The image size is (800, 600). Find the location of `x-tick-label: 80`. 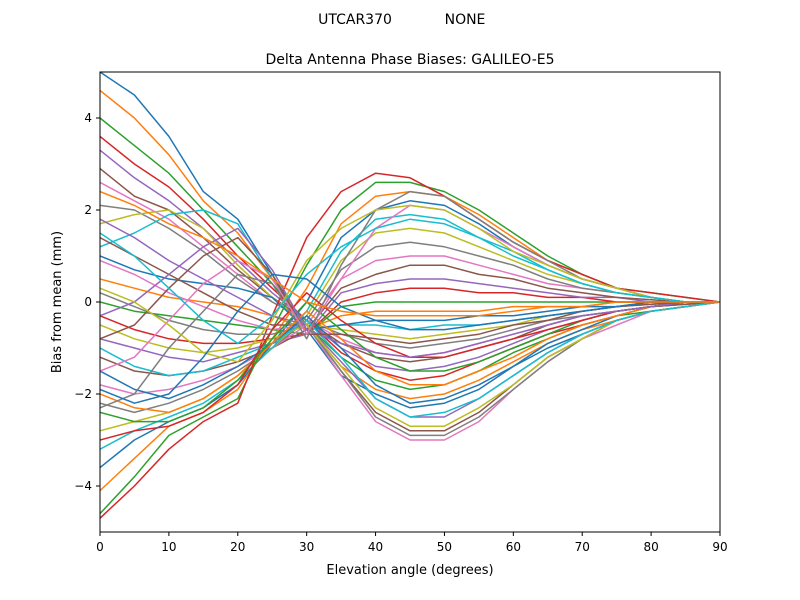

x-tick-label: 80 is located at coordinates (650, 547).